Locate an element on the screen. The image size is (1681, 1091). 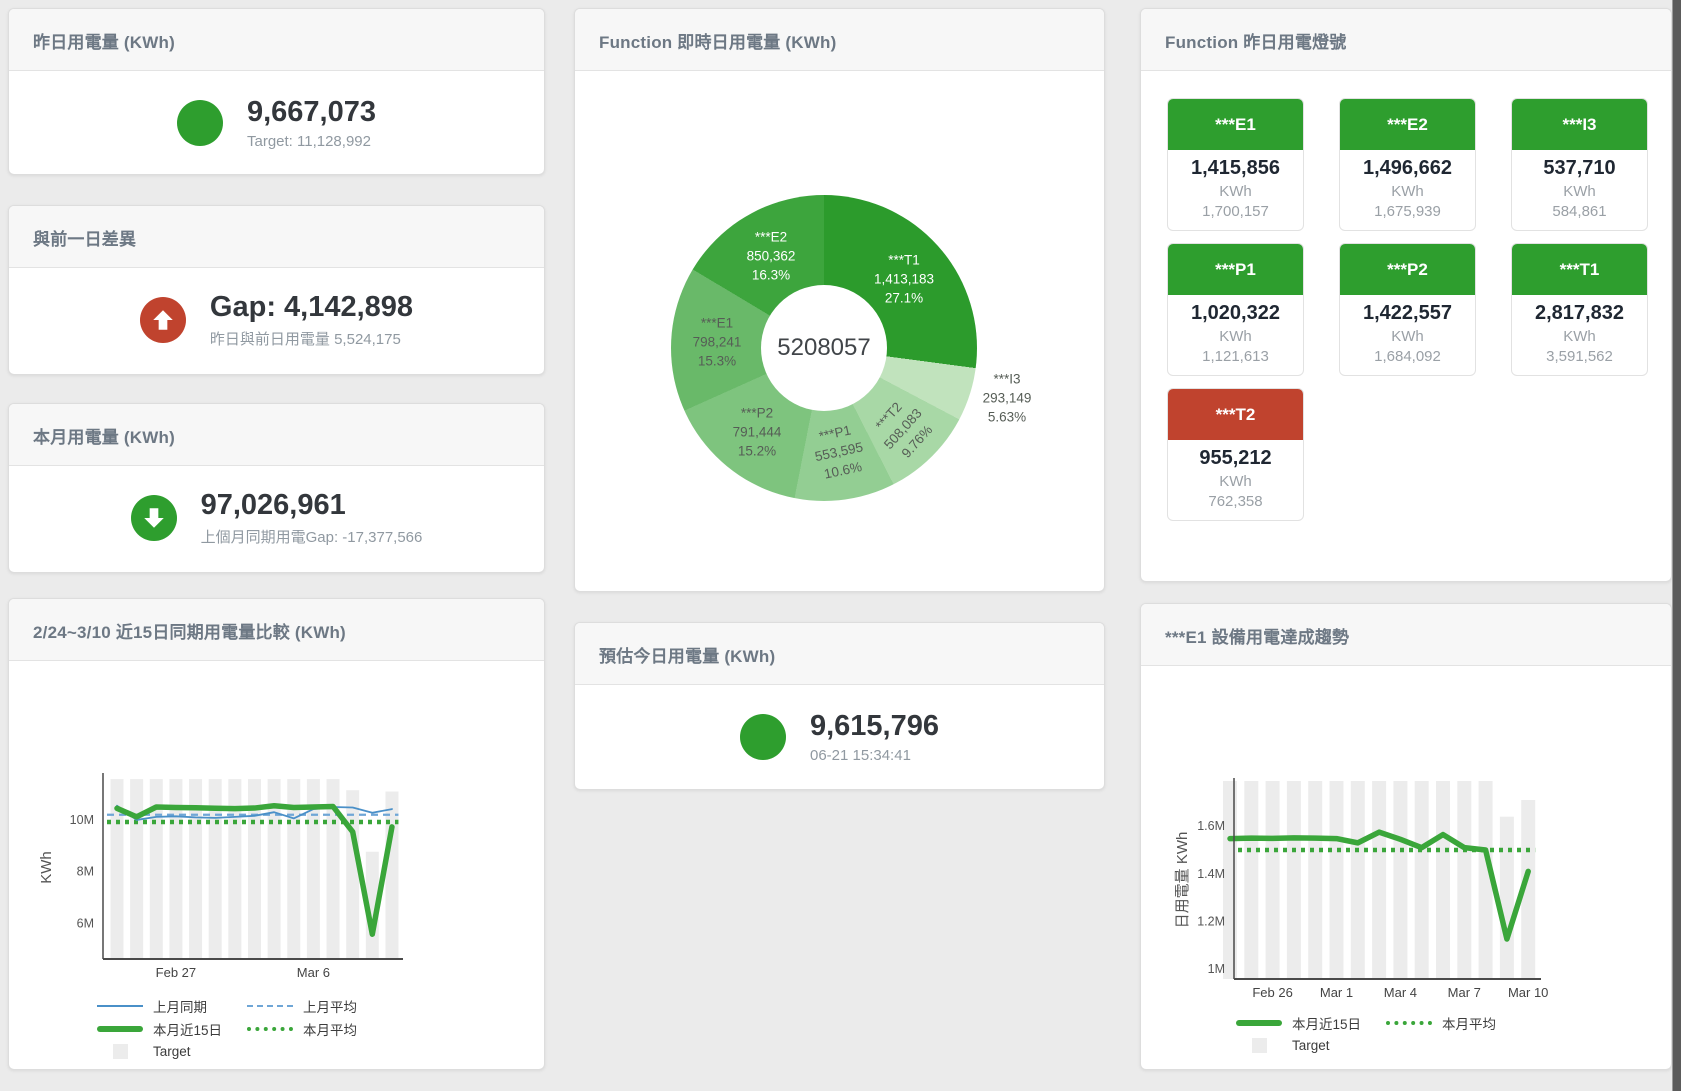
svg-text: Mar 6 is located at coordinates (313, 972).